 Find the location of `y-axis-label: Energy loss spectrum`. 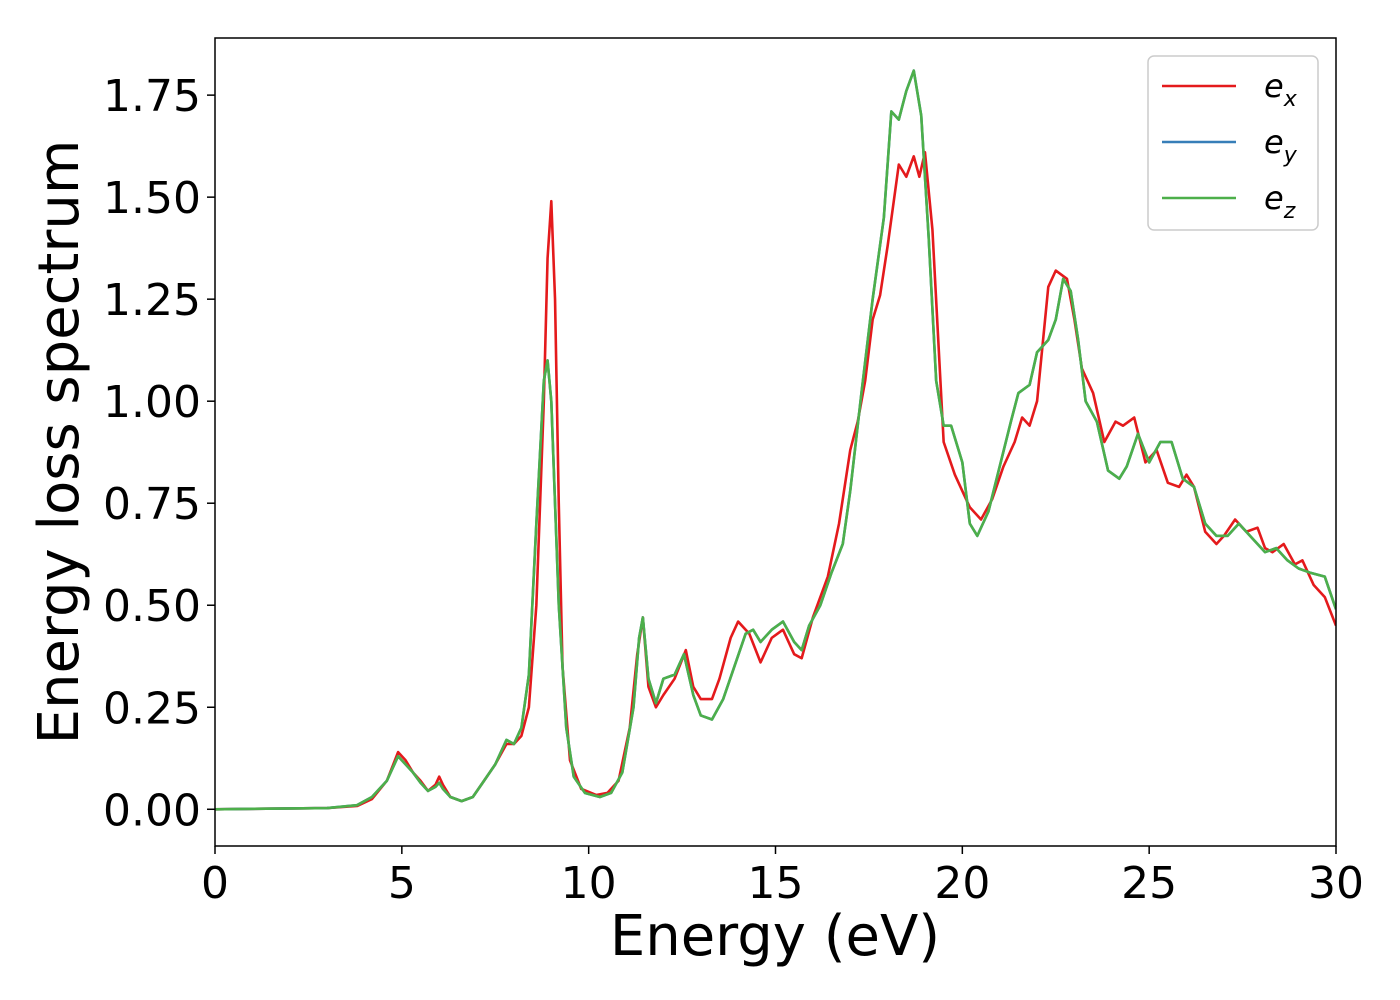

y-axis-label: Energy loss spectrum is located at coordinates (59, 442).